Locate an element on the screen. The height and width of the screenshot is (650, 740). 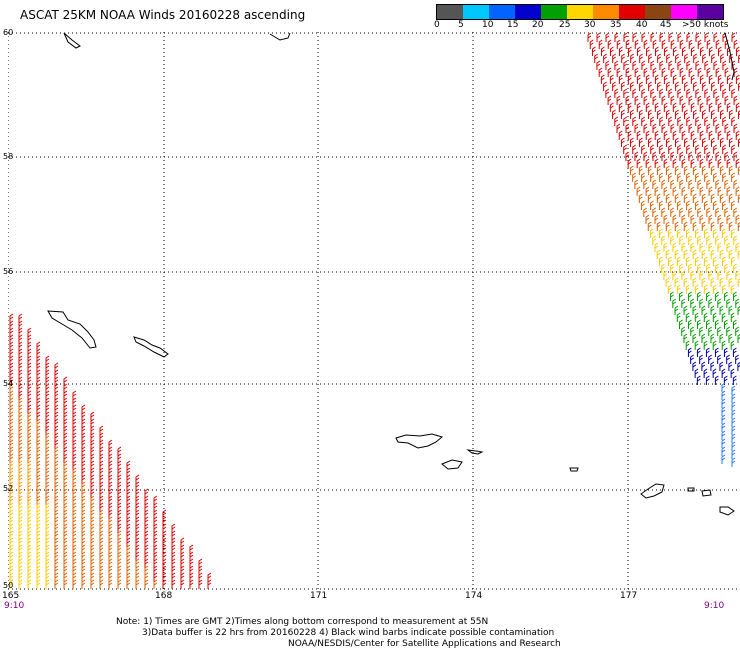
colorbar-label: 5 is located at coordinates (461, 25).